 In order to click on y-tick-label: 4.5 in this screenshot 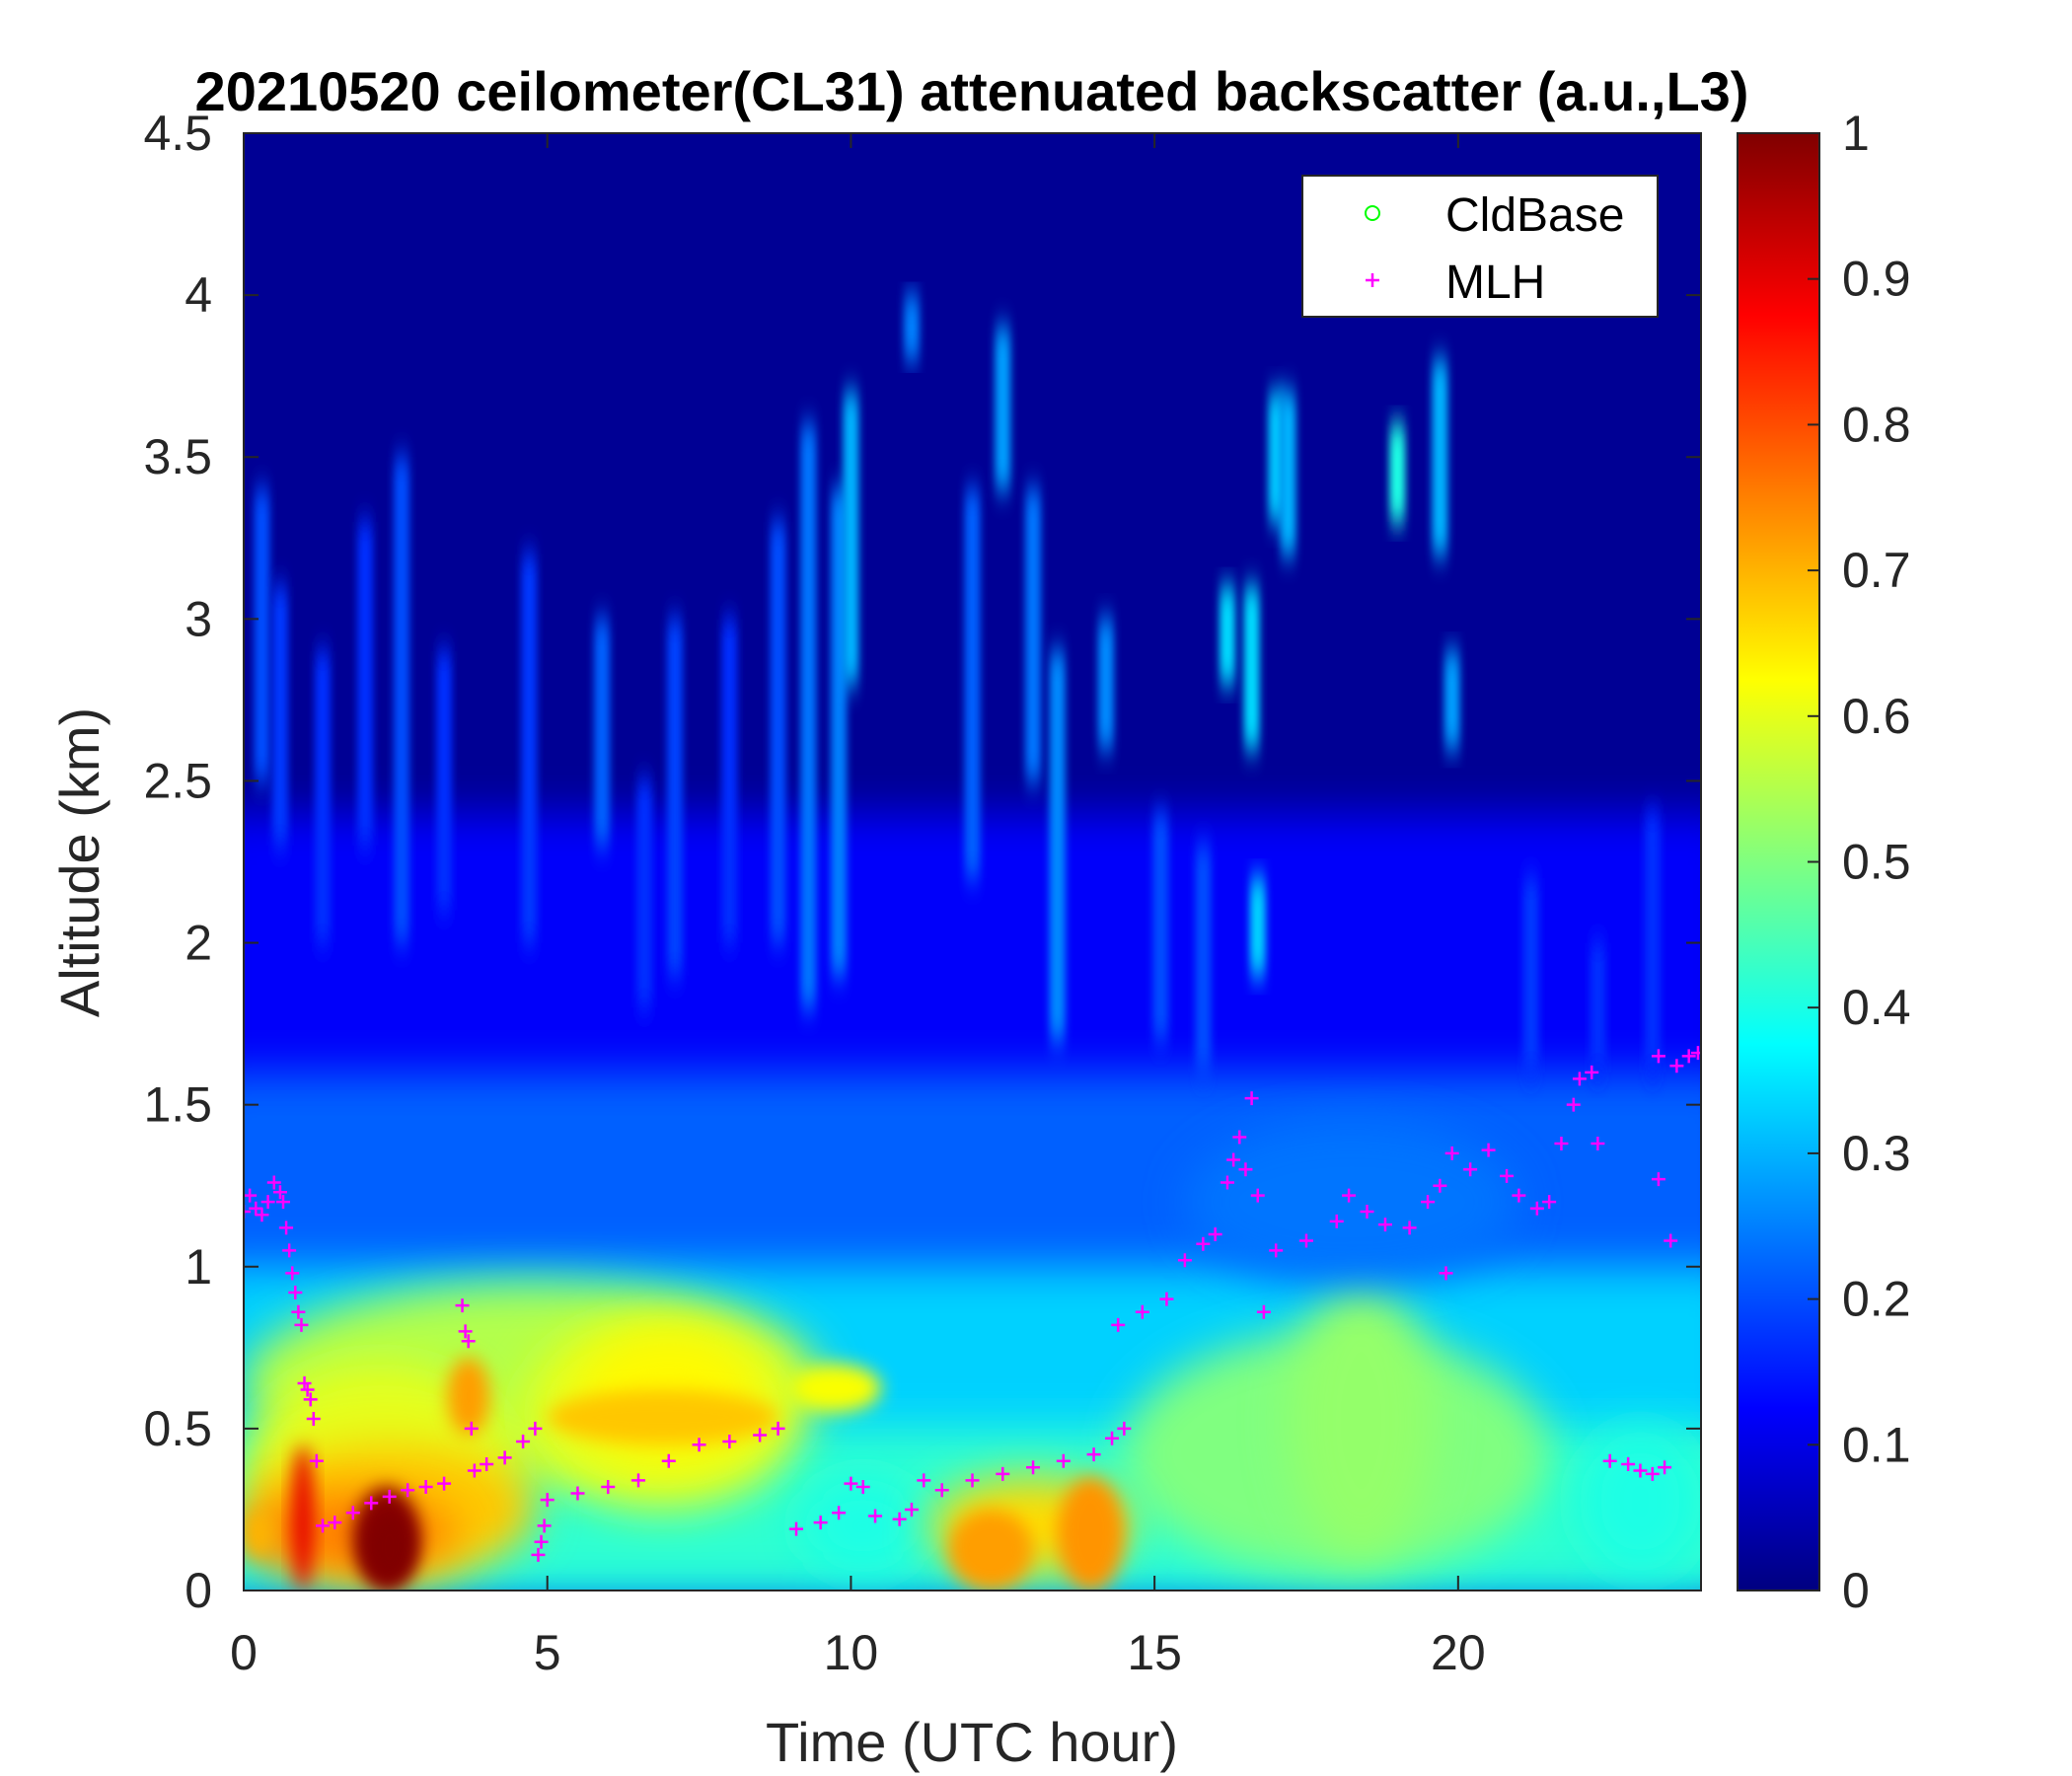, I will do `click(178, 133)`.